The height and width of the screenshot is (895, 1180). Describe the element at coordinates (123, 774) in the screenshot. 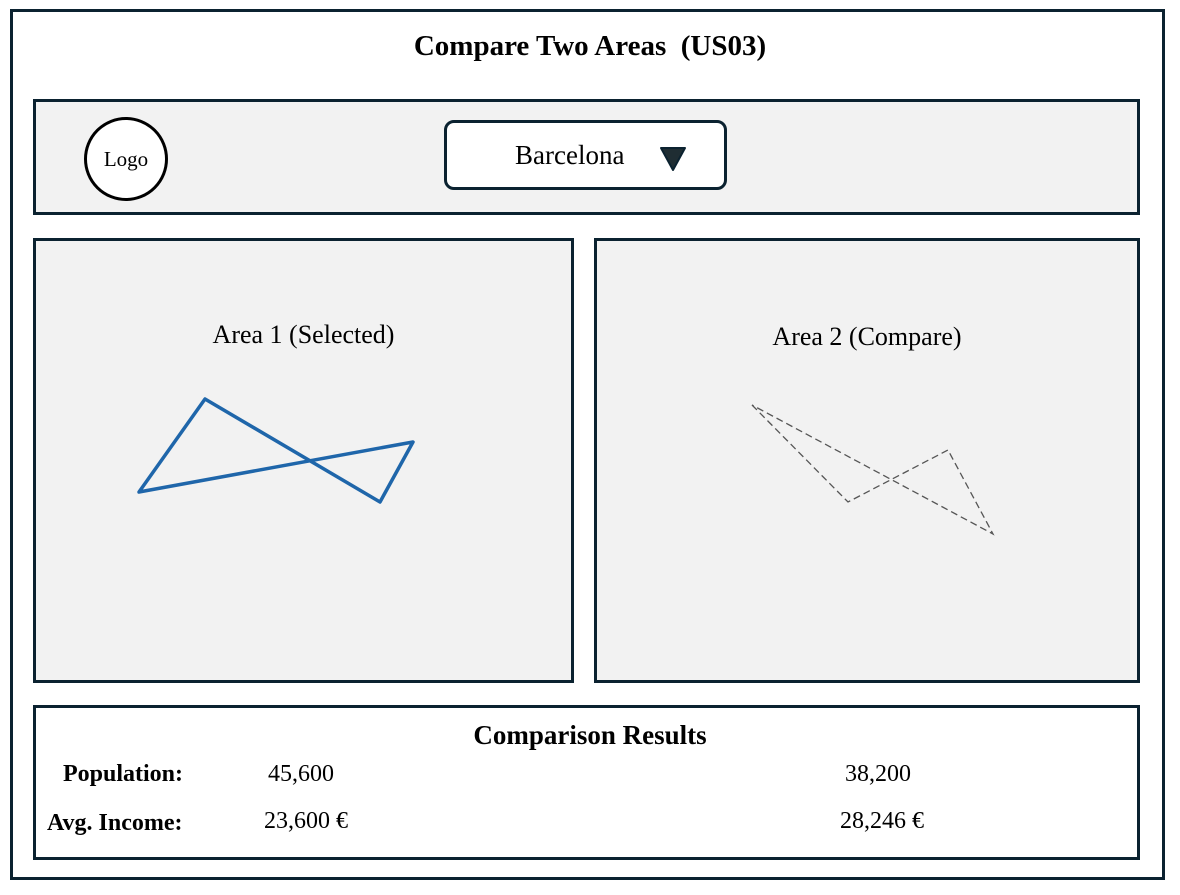

I see `population-label: Population:` at that location.